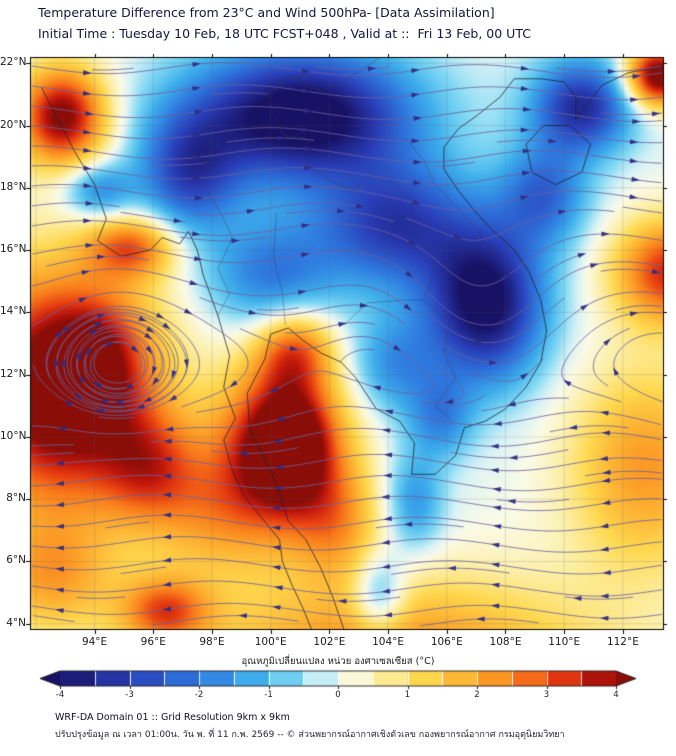  What do you see at coordinates (388, 642) in the screenshot?
I see `x-axis-tick-label: 104°E` at bounding box center [388, 642].